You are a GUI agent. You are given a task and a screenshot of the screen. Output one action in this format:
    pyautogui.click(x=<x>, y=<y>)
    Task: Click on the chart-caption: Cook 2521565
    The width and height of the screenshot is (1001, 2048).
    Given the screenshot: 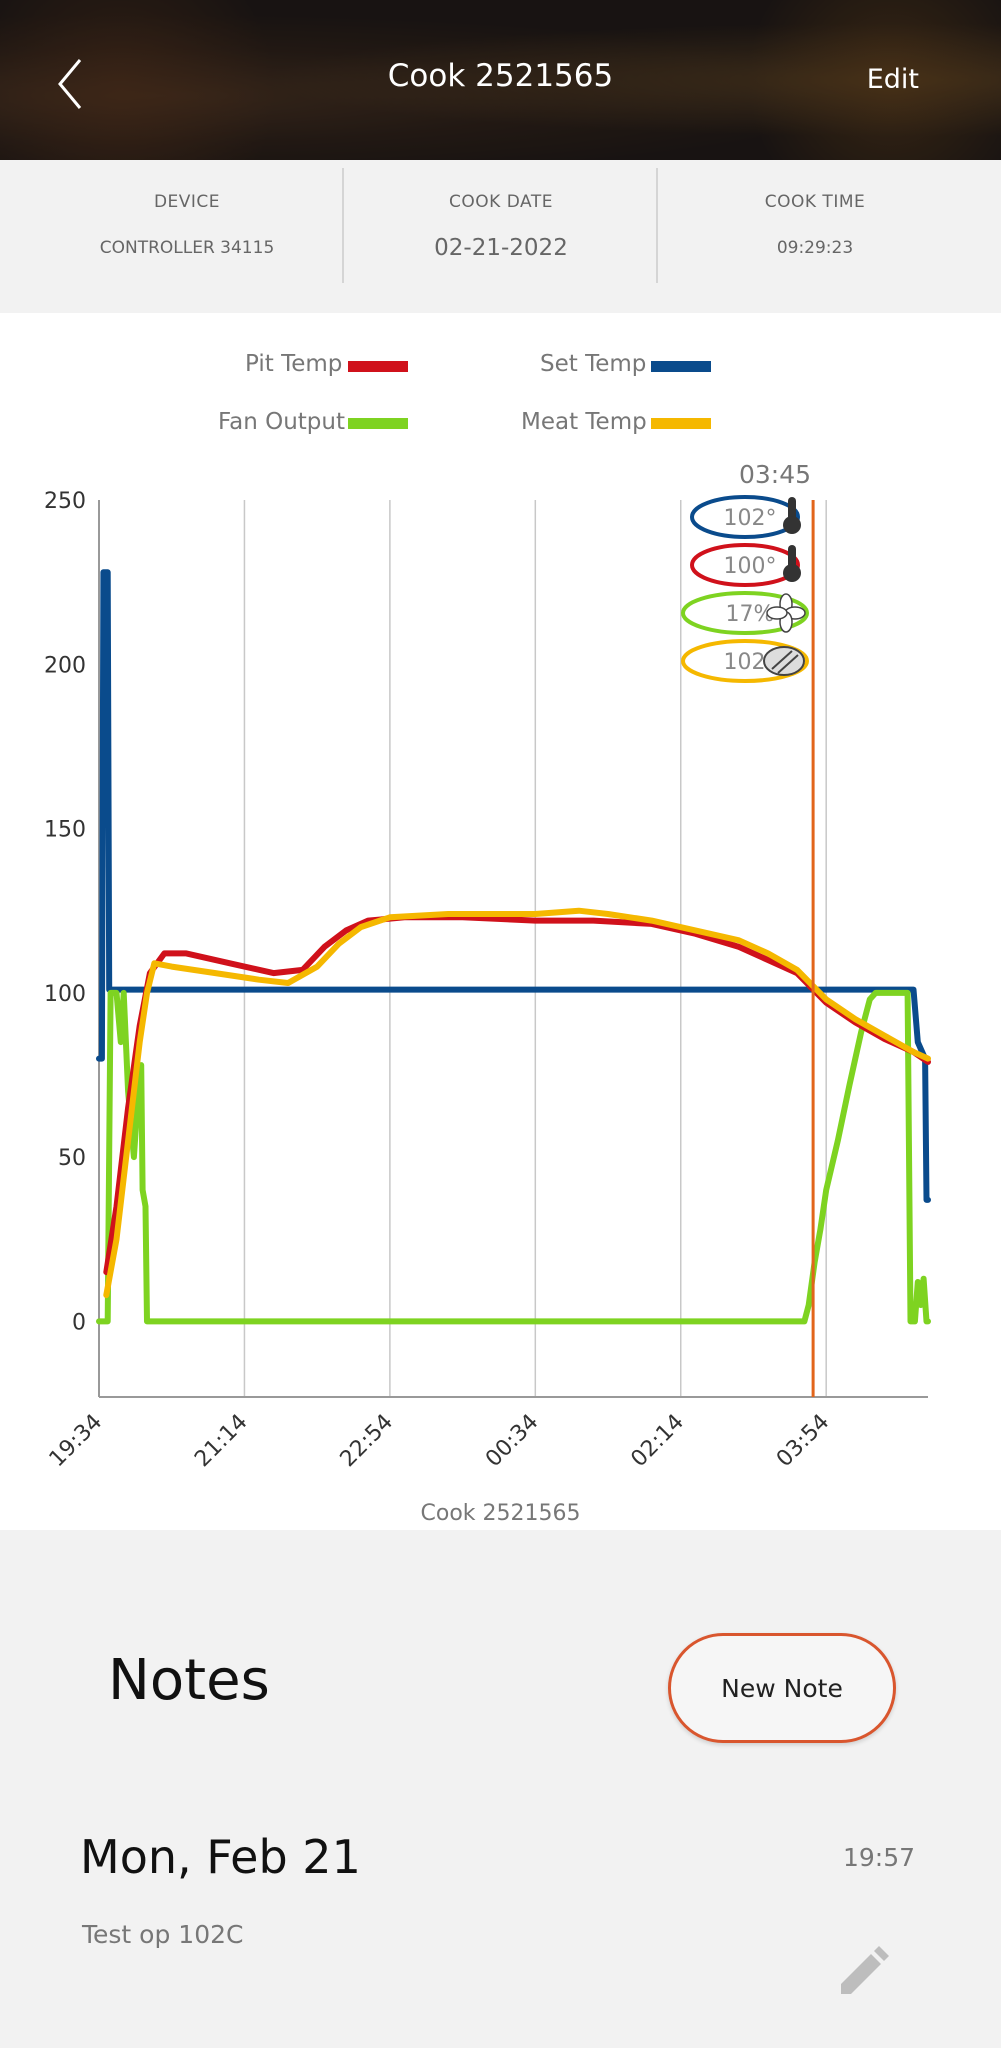 What is the action you would take?
    pyautogui.click(x=500, y=1513)
    